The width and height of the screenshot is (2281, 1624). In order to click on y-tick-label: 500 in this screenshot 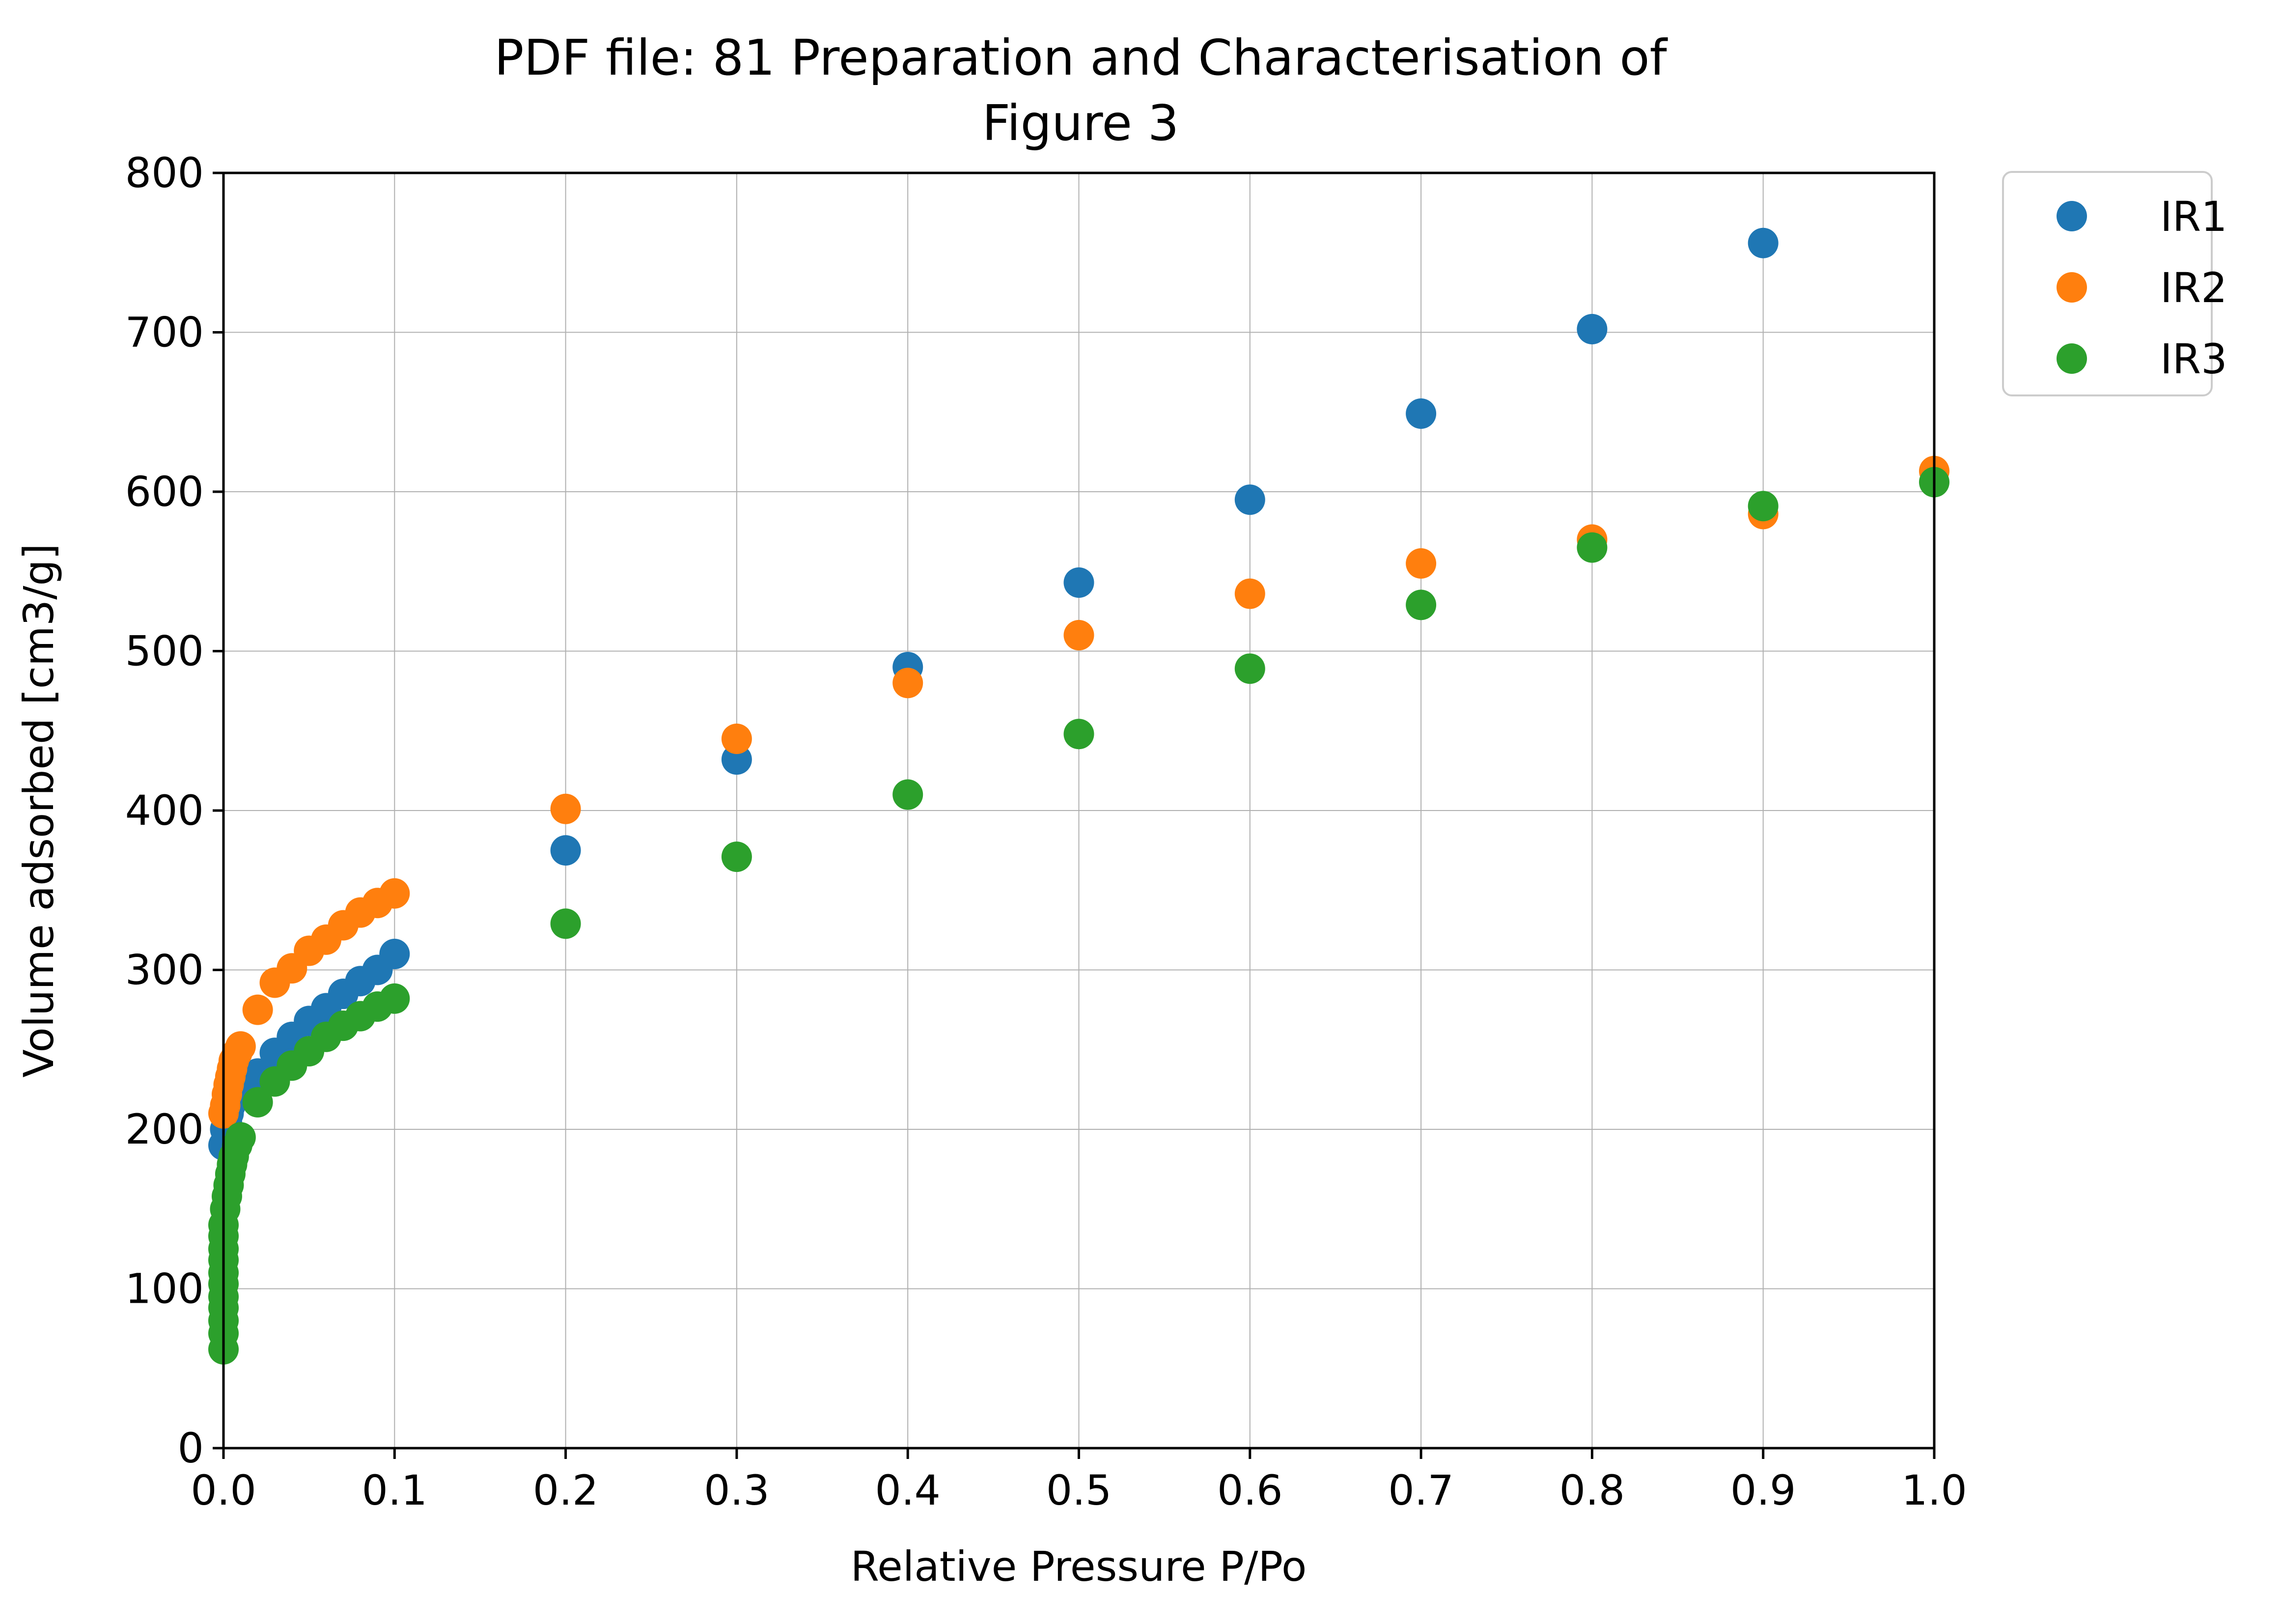, I will do `click(165, 651)`.